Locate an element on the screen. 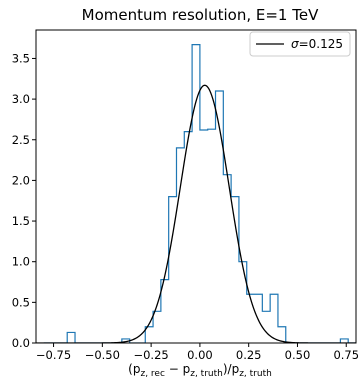 The image size is (362, 379). y-tick-label: 2.0 is located at coordinates (21, 180).